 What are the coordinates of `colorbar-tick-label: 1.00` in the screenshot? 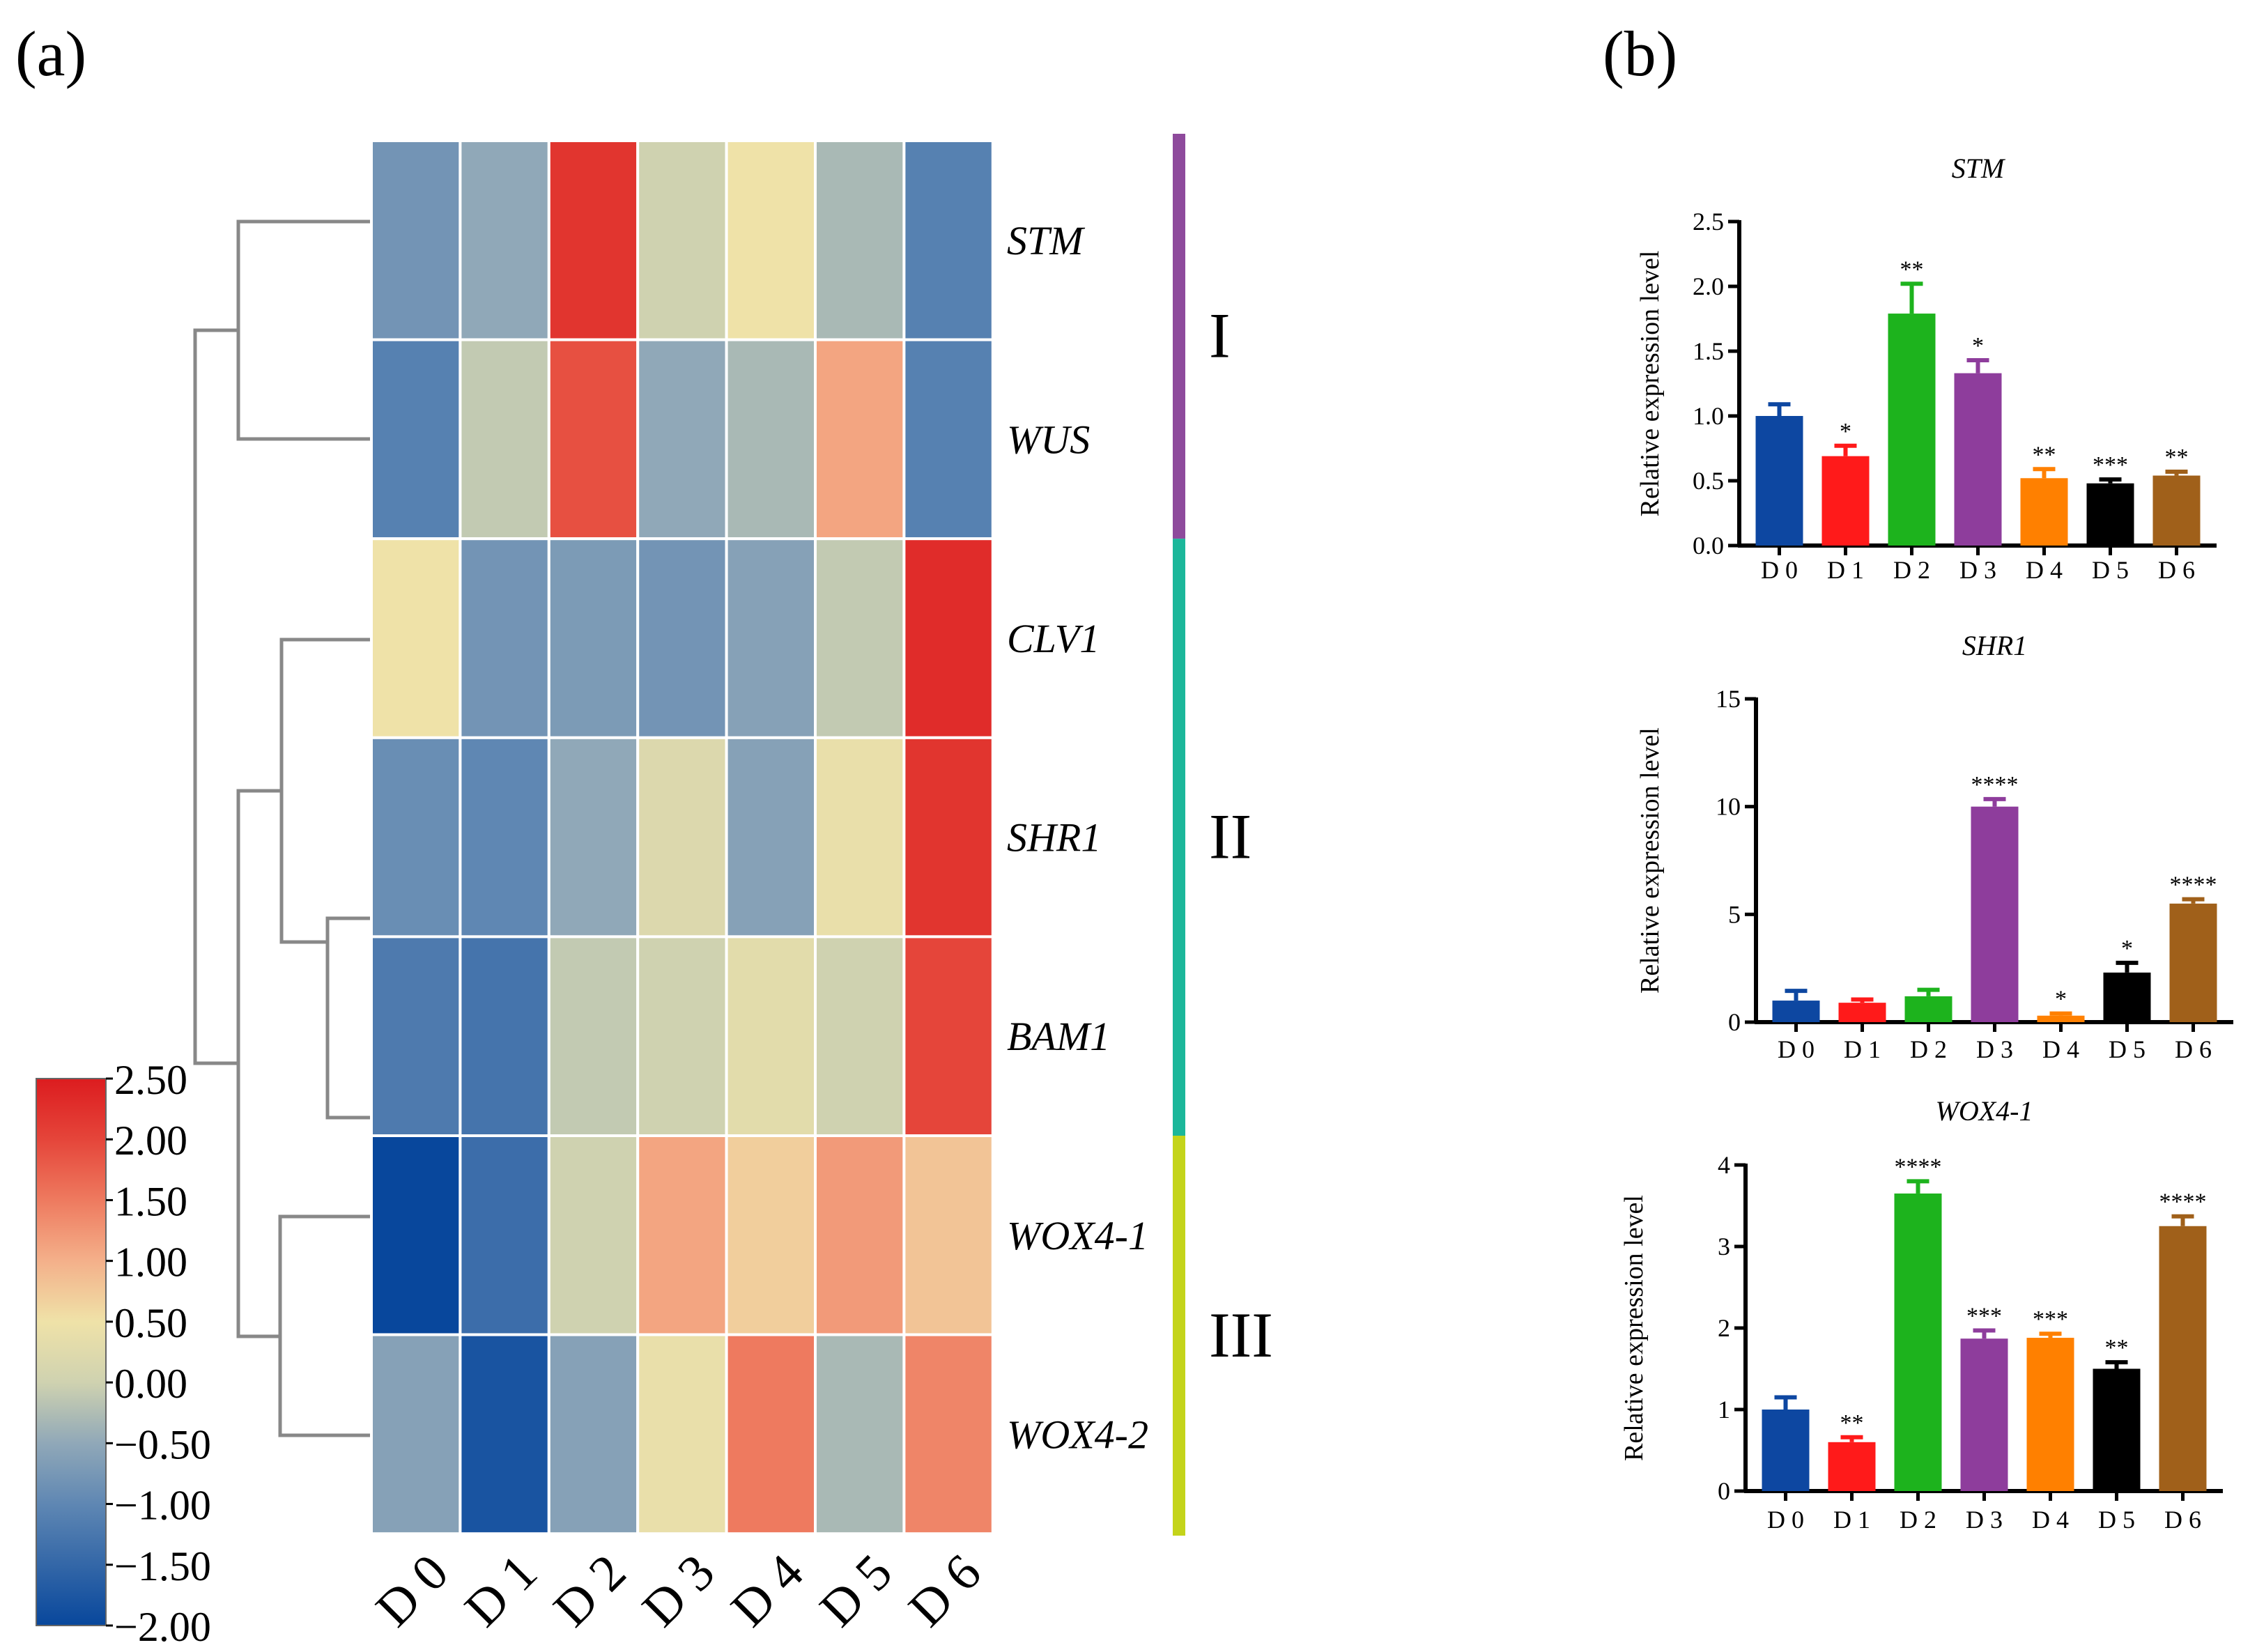 It's located at (150, 1263).